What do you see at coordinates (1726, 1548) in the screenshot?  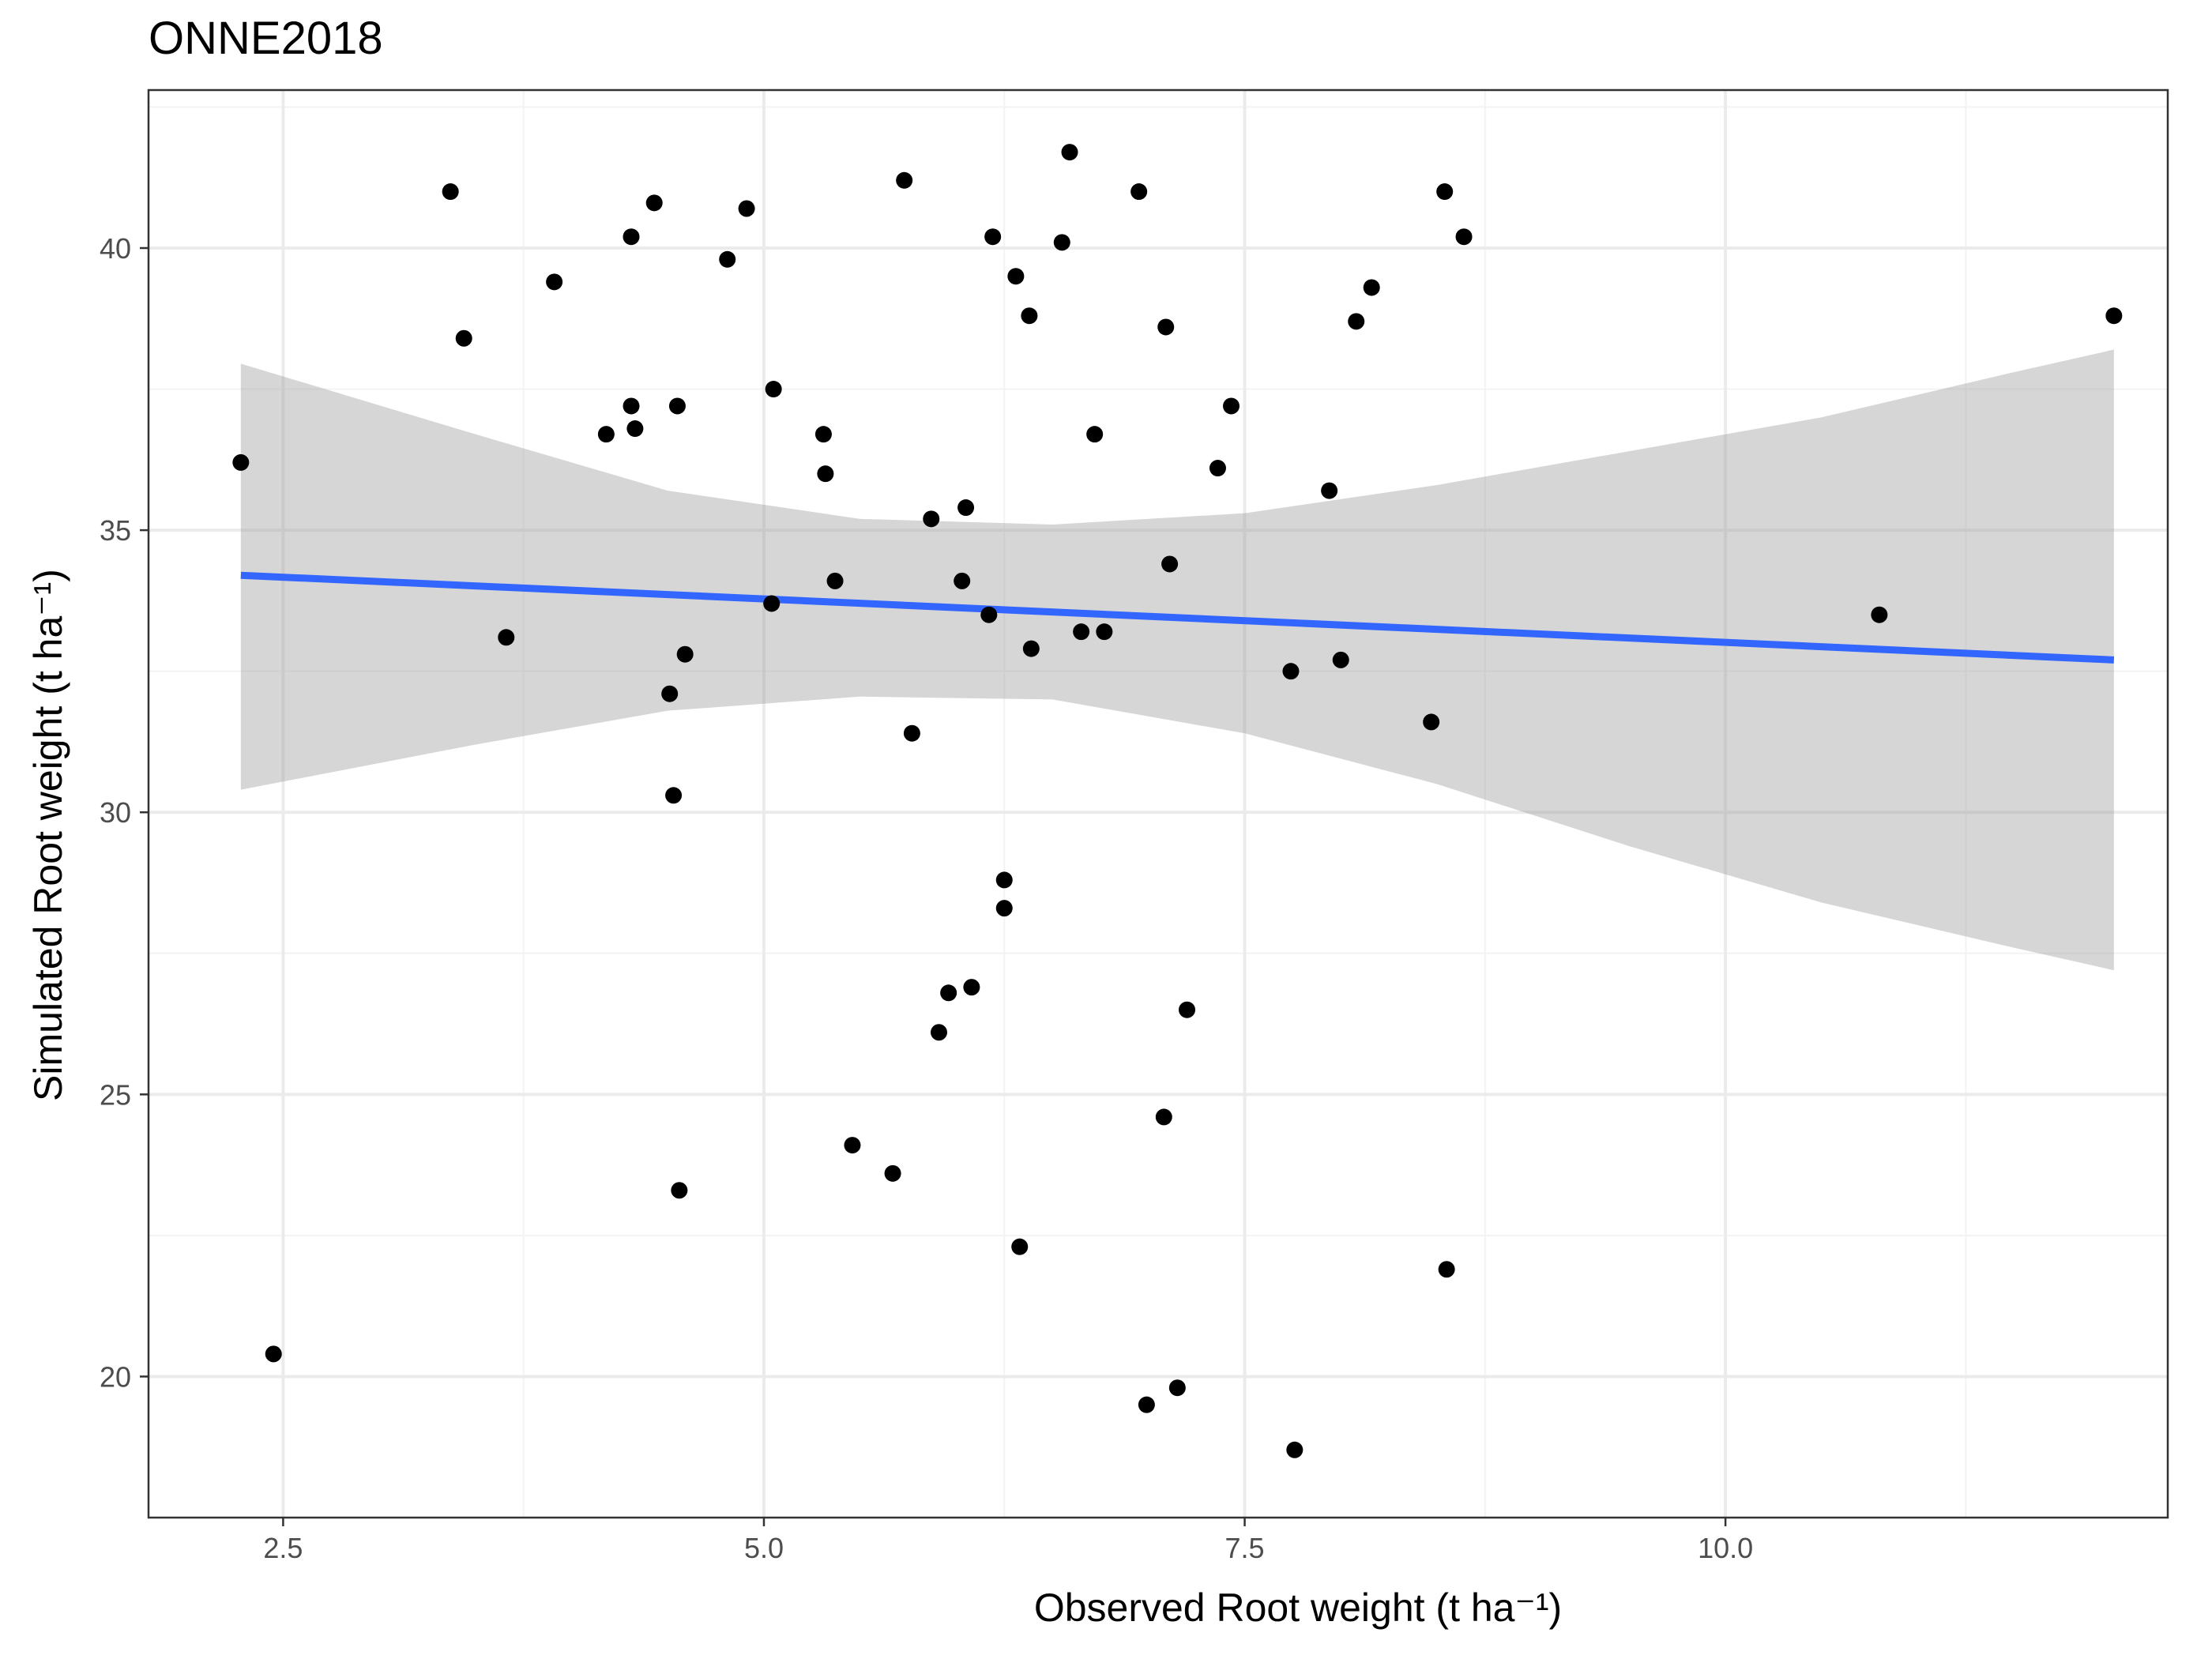 I see `x-tick-label-3: 10.0` at bounding box center [1726, 1548].